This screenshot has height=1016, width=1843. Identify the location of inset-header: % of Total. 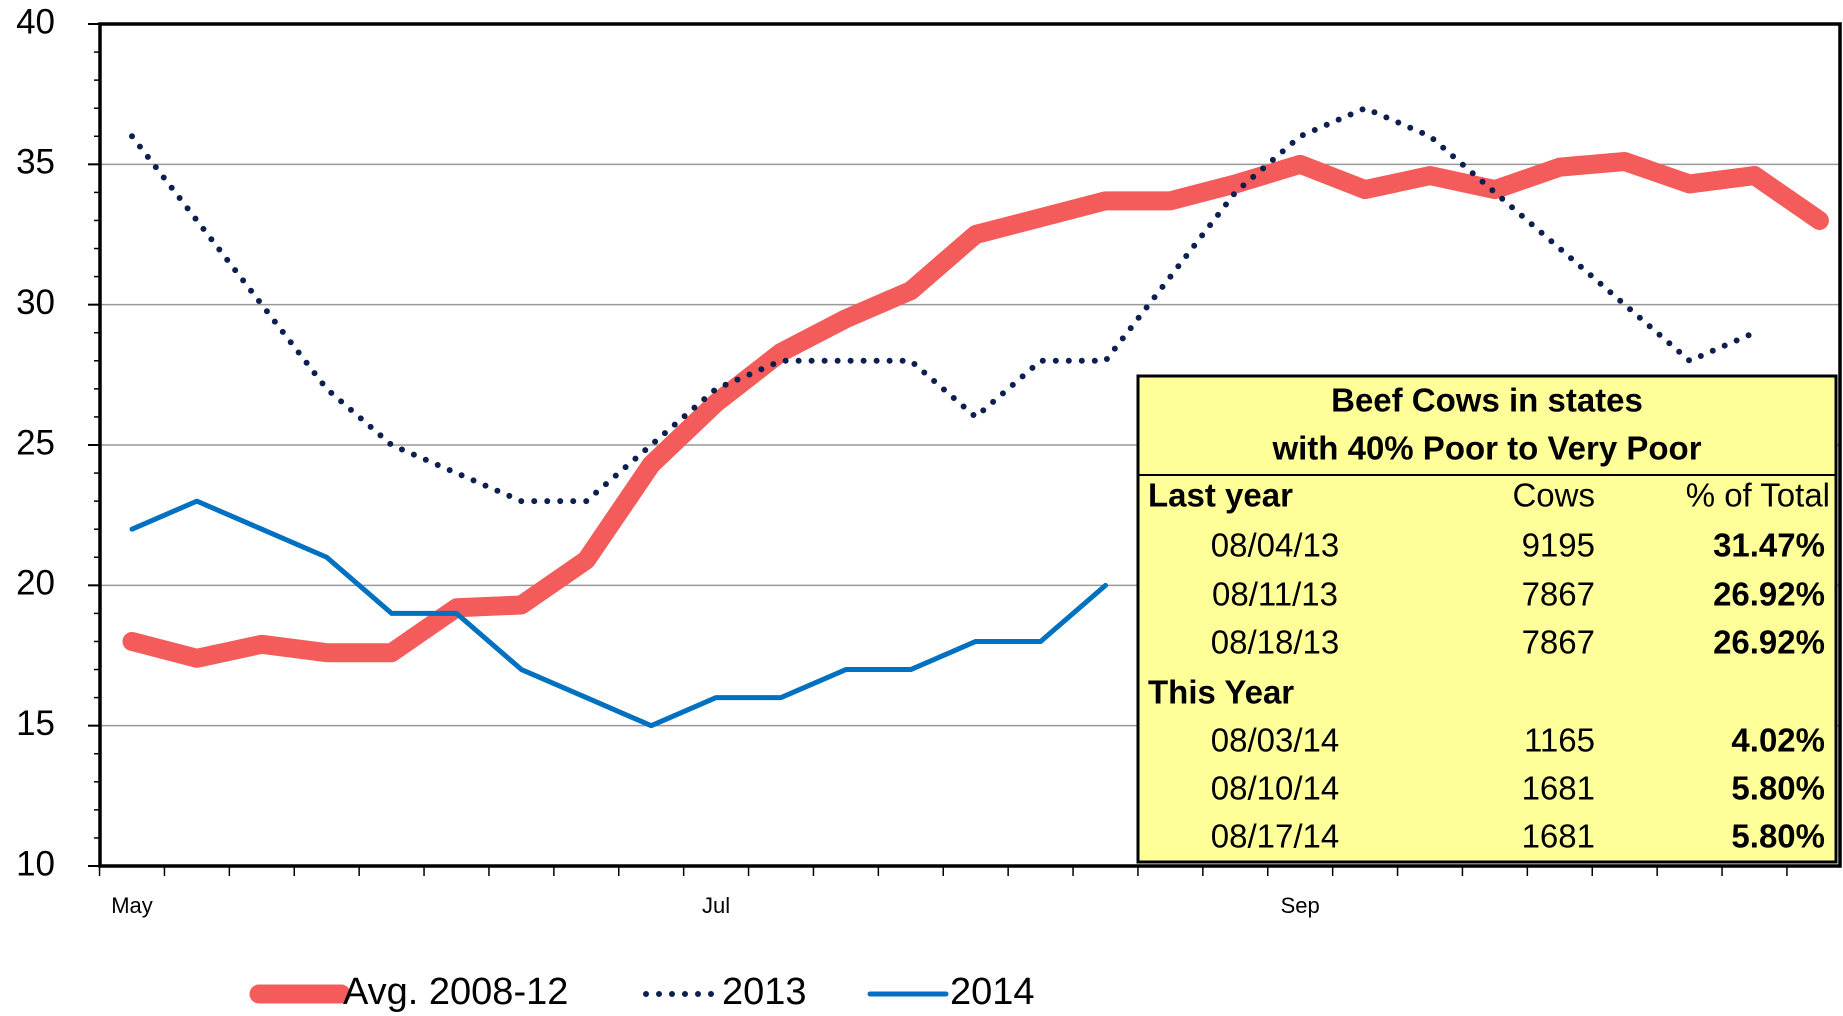
(1758, 495).